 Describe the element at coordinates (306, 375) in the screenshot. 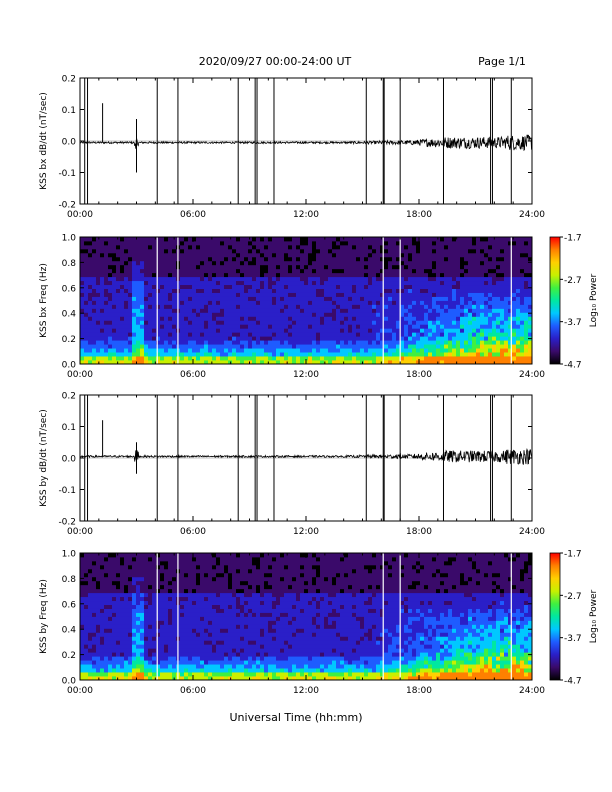

I see `x-tick-label: 12:00` at that location.